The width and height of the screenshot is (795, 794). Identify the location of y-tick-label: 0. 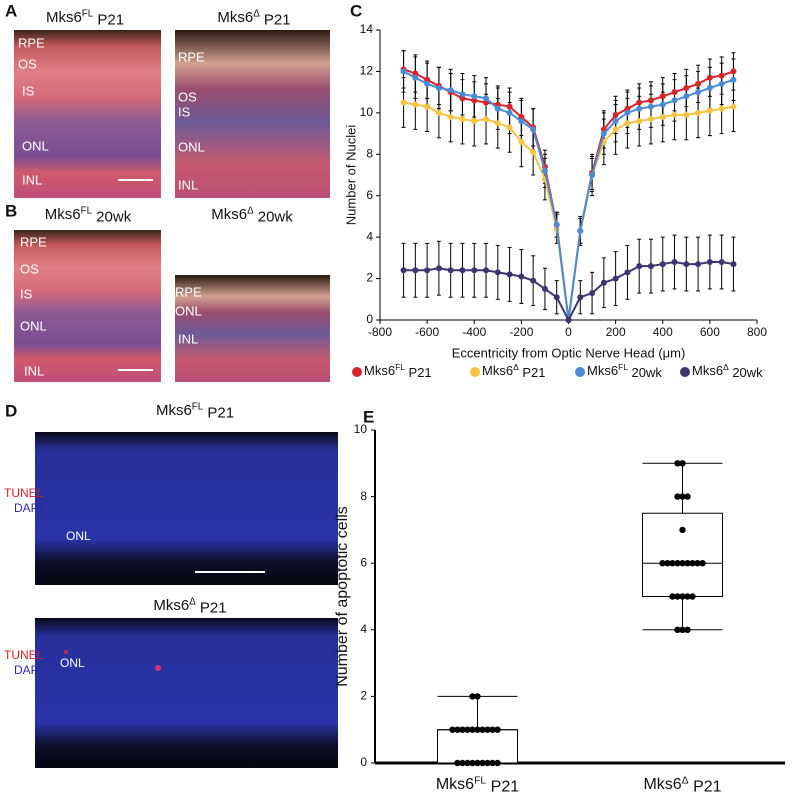
(363, 762).